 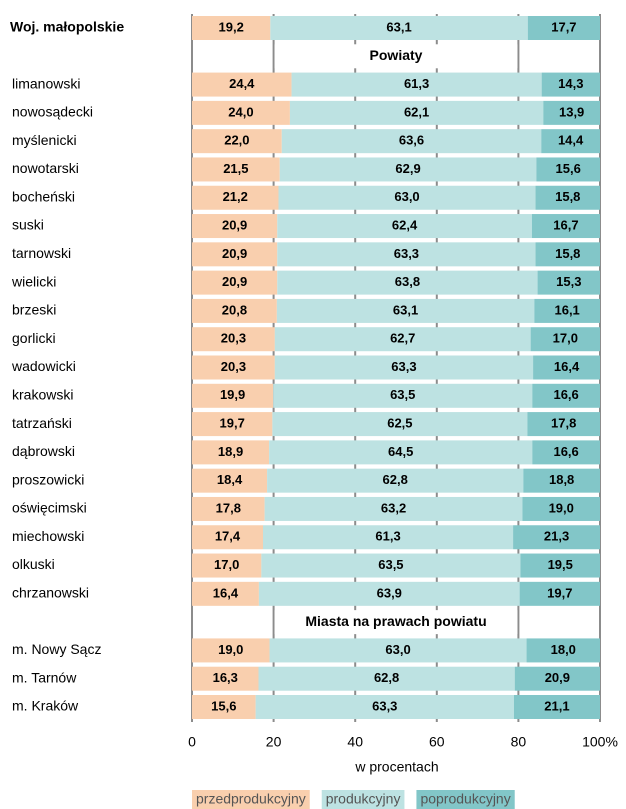 What do you see at coordinates (33, 281) in the screenshot?
I see `y-tick-label: wielicki` at bounding box center [33, 281].